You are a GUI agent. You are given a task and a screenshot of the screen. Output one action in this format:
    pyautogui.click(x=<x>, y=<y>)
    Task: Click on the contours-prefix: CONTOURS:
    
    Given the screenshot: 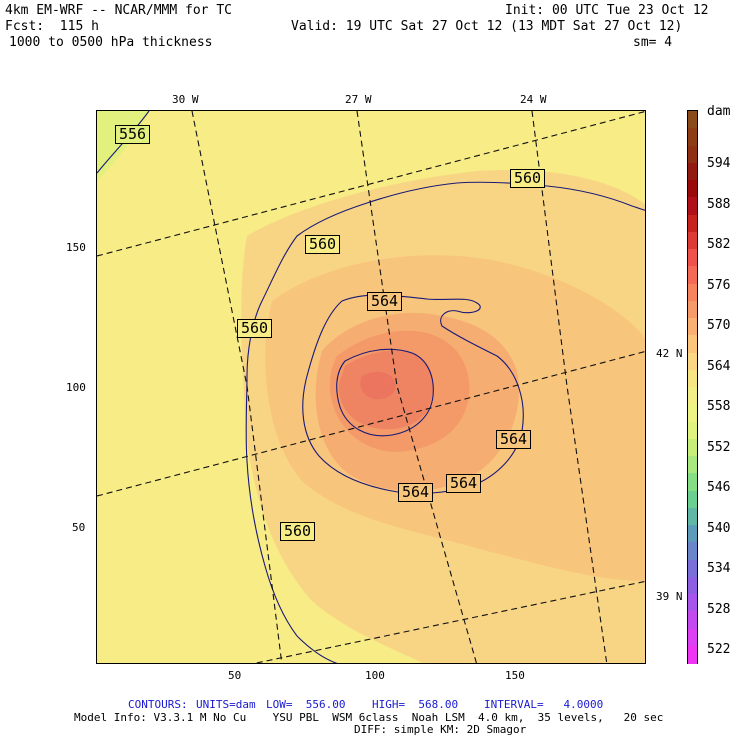 What is the action you would take?
    pyautogui.click(x=158, y=704)
    